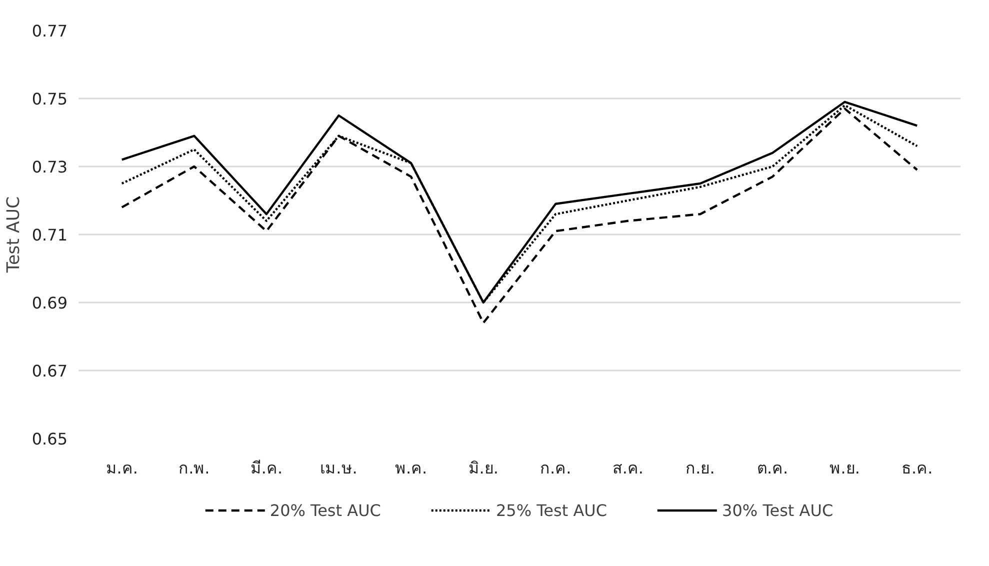  Describe the element at coordinates (556, 468) in the screenshot. I see `x-tick-label: ก.ค.` at that location.